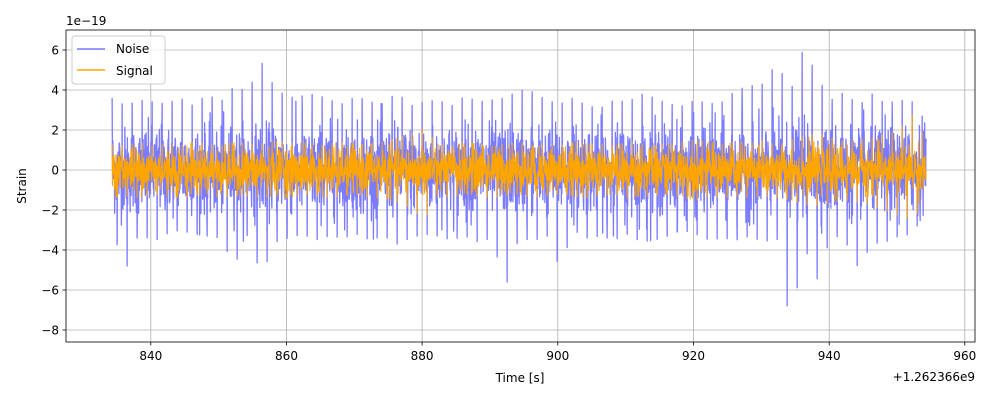 Image resolution: width=1000 pixels, height=400 pixels. What do you see at coordinates (693, 356) in the screenshot?
I see `x-tick-label: 920` at bounding box center [693, 356].